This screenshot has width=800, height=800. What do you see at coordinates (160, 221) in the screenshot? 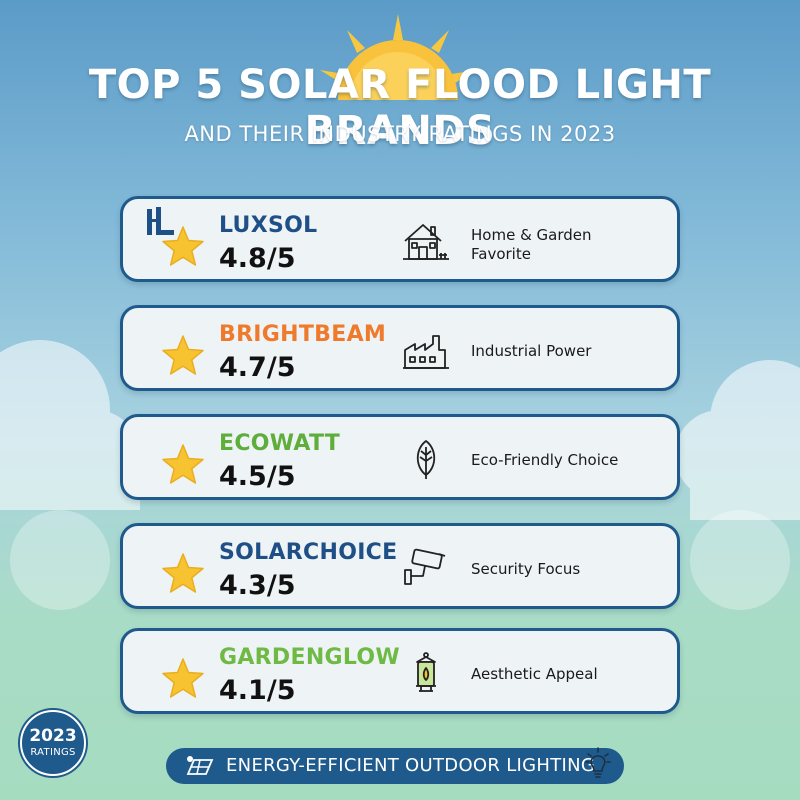
I see `luxsol-logo-icon` at bounding box center [160, 221].